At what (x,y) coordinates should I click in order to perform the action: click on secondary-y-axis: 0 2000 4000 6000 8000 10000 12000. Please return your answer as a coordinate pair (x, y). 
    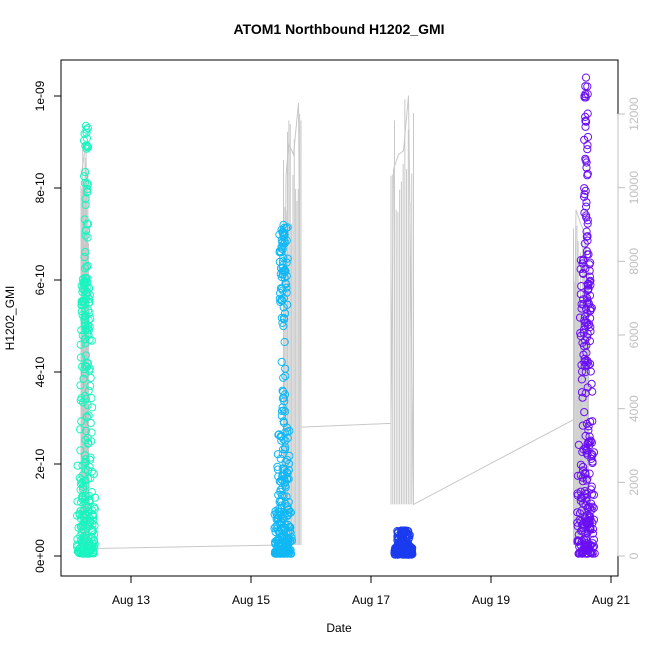
    Looking at the image, I should click on (629, 328).